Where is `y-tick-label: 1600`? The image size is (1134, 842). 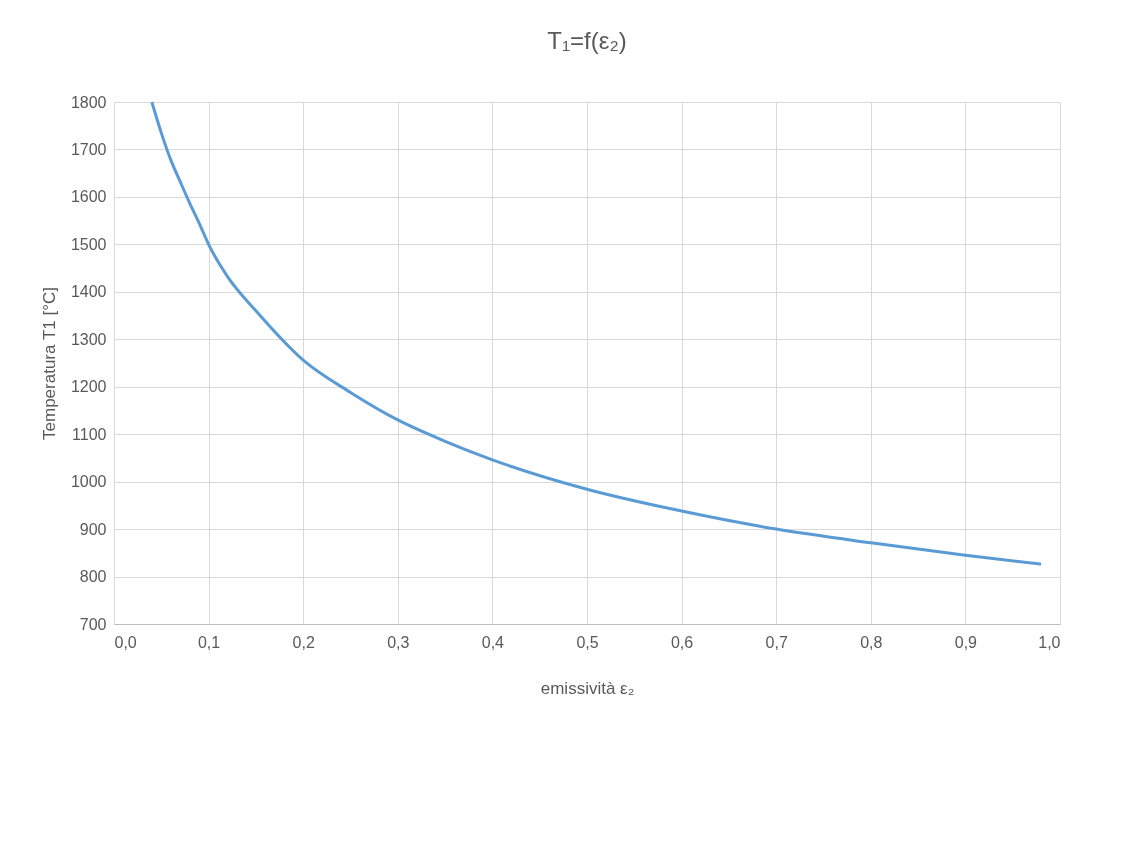
y-tick-label: 1600 is located at coordinates (88, 197).